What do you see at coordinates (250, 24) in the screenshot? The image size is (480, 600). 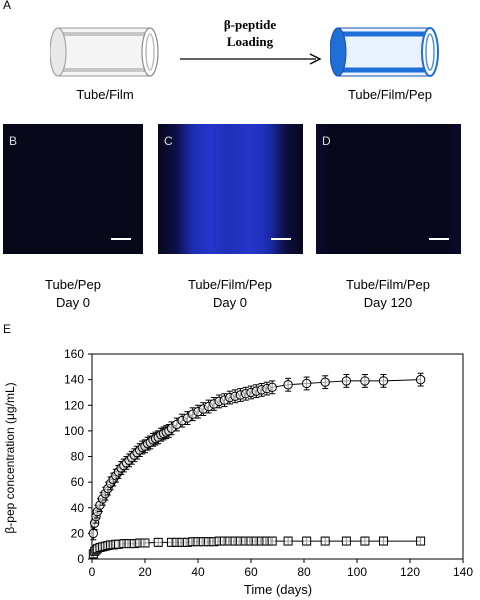 I see `arrow-label-line1: β-peptide` at bounding box center [250, 24].